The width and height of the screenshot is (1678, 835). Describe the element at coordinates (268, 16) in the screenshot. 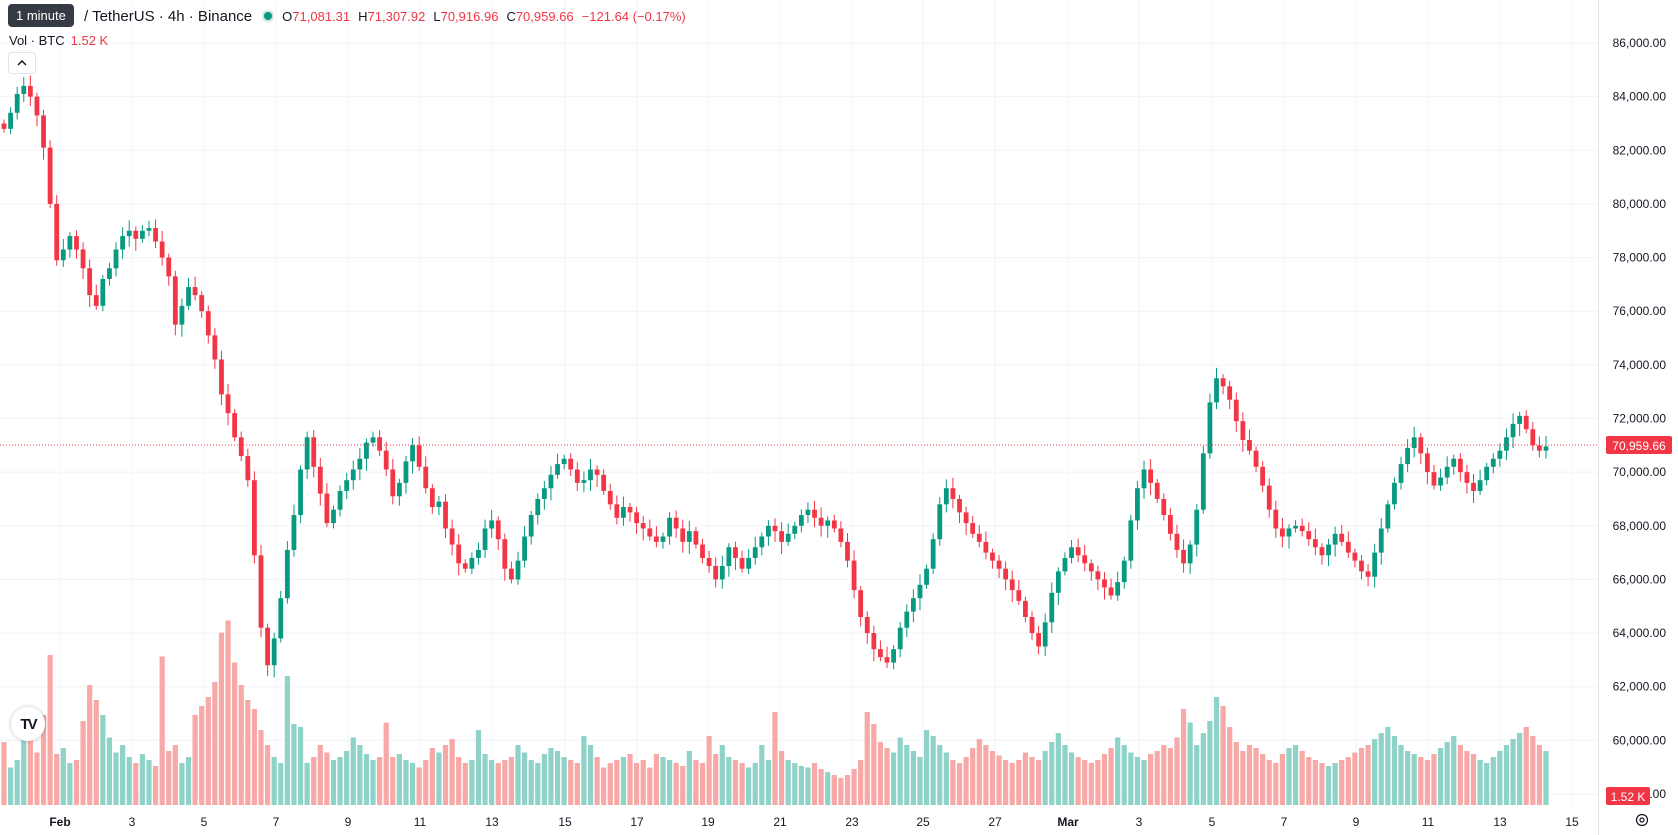

I see `market-status-icon` at that location.